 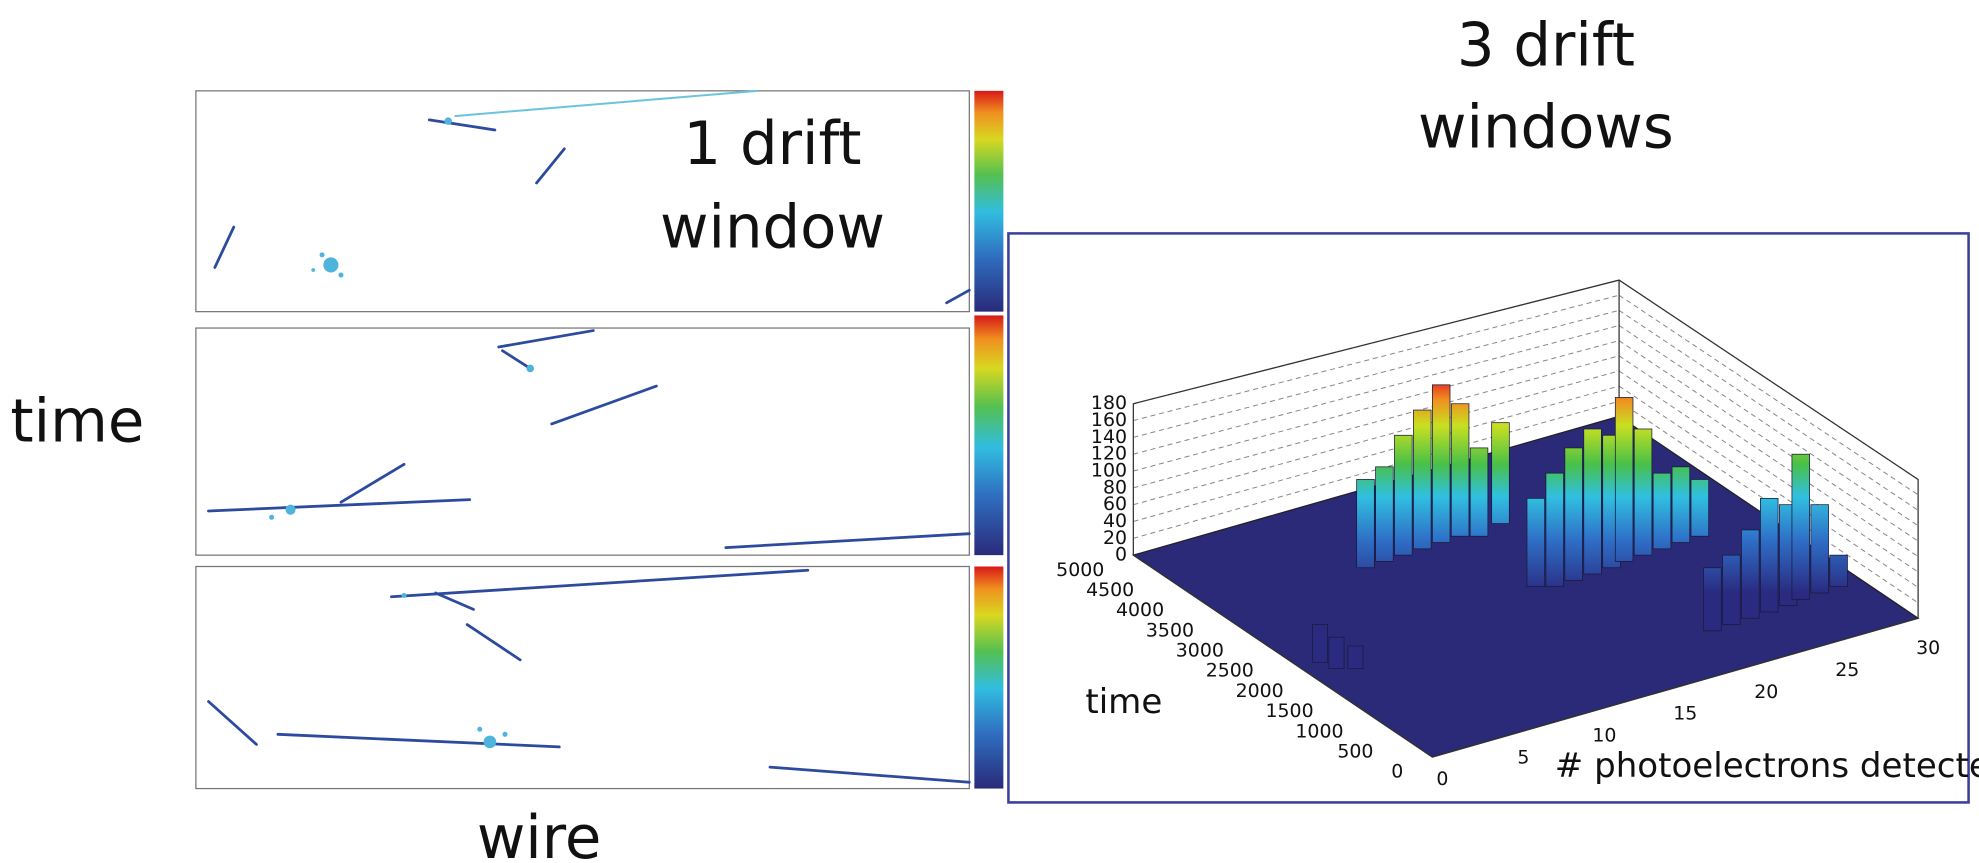 What do you see at coordinates (772, 143) in the screenshot?
I see `title-line: 1 drift` at bounding box center [772, 143].